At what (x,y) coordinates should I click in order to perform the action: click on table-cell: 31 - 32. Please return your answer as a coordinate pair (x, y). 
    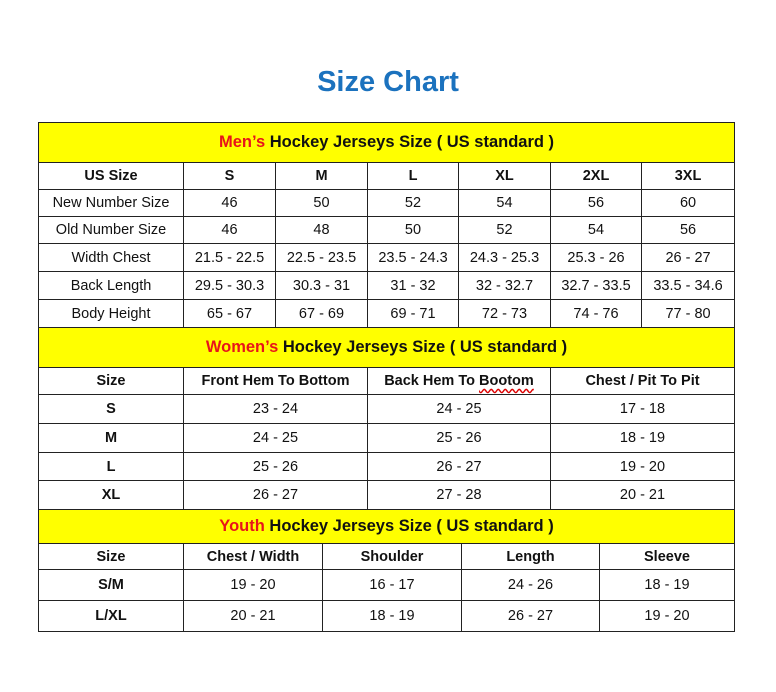
    Looking at the image, I should click on (413, 285).